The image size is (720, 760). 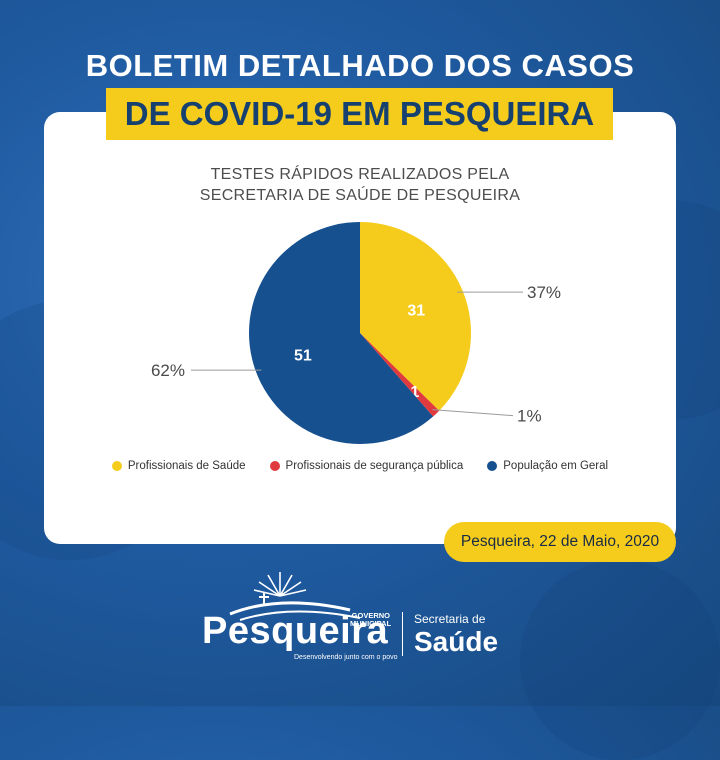 I want to click on legend-item-populacao-geral: População em Geral, so click(x=547, y=466).